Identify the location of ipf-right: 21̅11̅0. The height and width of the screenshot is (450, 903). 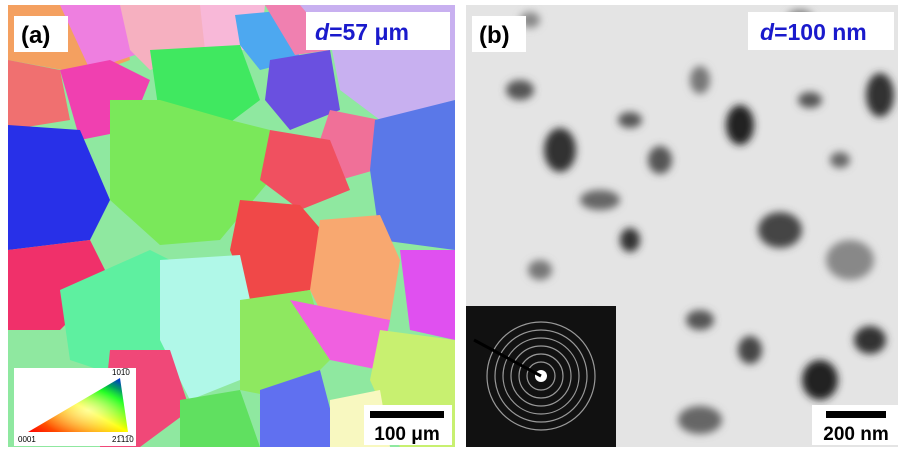
(123, 439).